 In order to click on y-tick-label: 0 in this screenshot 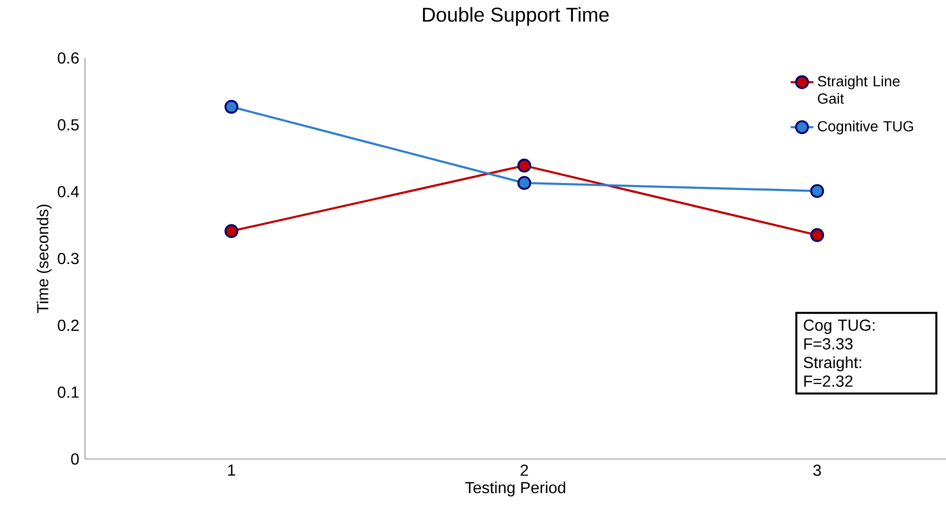, I will do `click(75, 459)`.